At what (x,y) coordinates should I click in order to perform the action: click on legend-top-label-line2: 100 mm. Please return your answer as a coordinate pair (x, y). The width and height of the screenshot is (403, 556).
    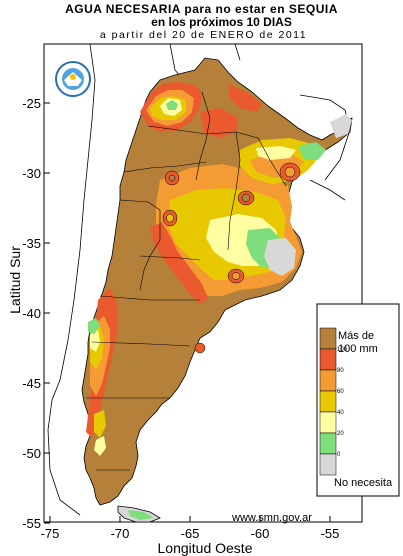
    Looking at the image, I should click on (358, 349).